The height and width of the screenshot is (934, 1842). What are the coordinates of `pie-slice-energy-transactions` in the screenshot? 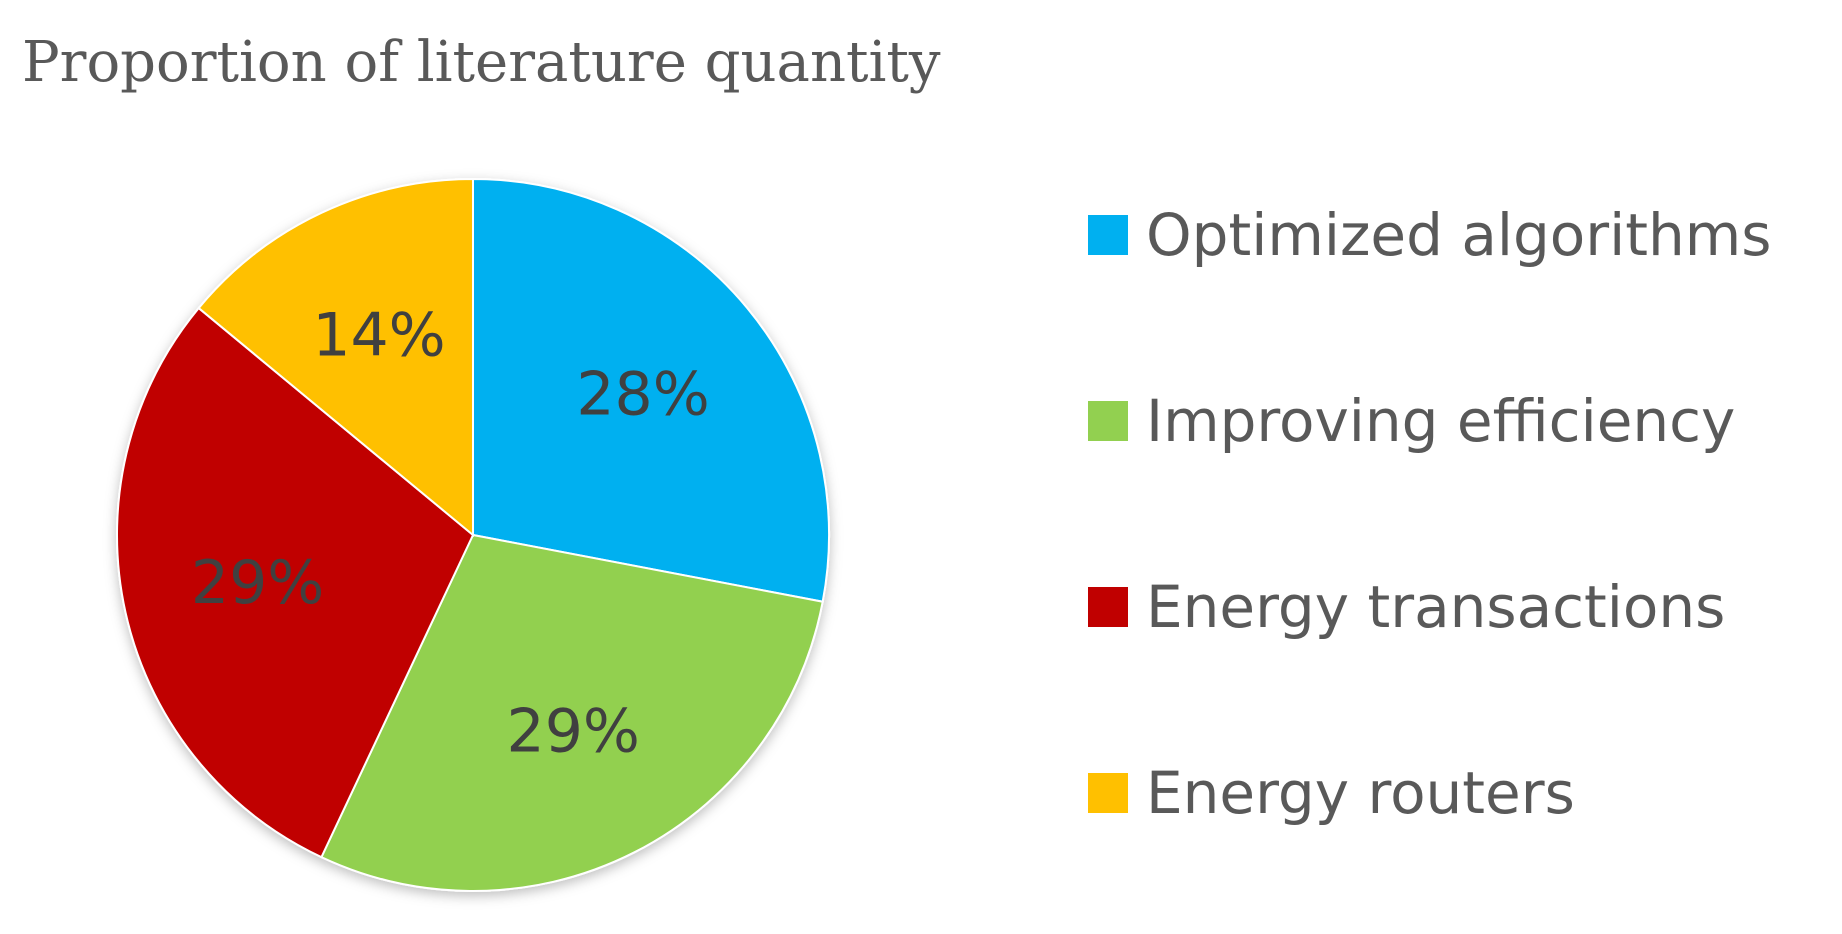 It's located at (295, 582).